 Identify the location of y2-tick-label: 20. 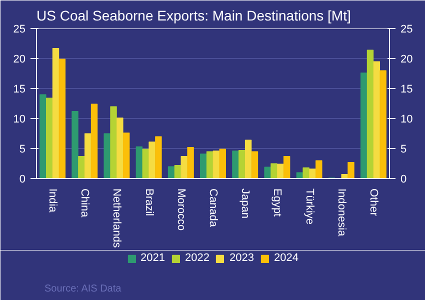
(406, 60).